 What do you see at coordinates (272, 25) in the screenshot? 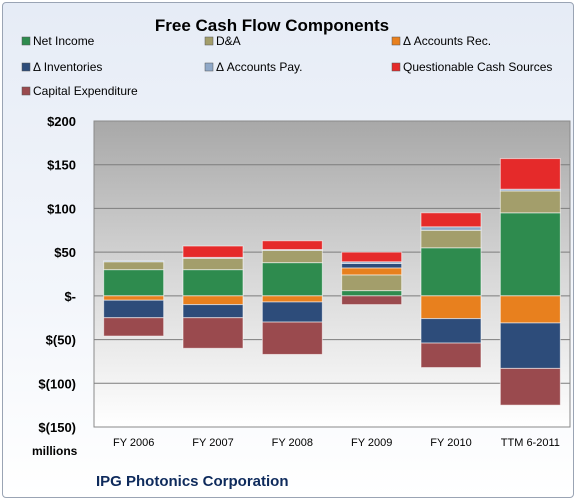
I see `chart-title: Free Cash Flow Components` at bounding box center [272, 25].